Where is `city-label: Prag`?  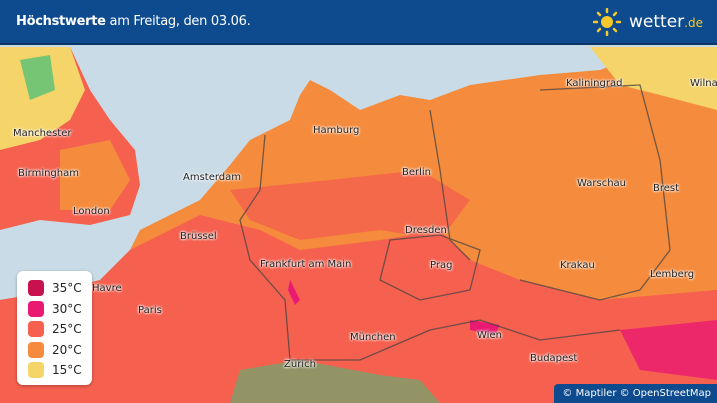 city-label: Prag is located at coordinates (441, 265).